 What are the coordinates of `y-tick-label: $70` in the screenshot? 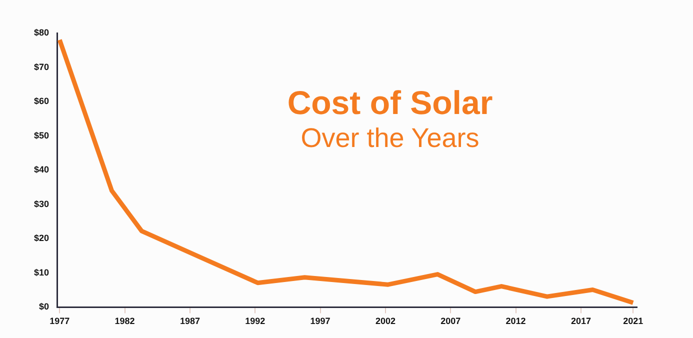 It's located at (42, 67).